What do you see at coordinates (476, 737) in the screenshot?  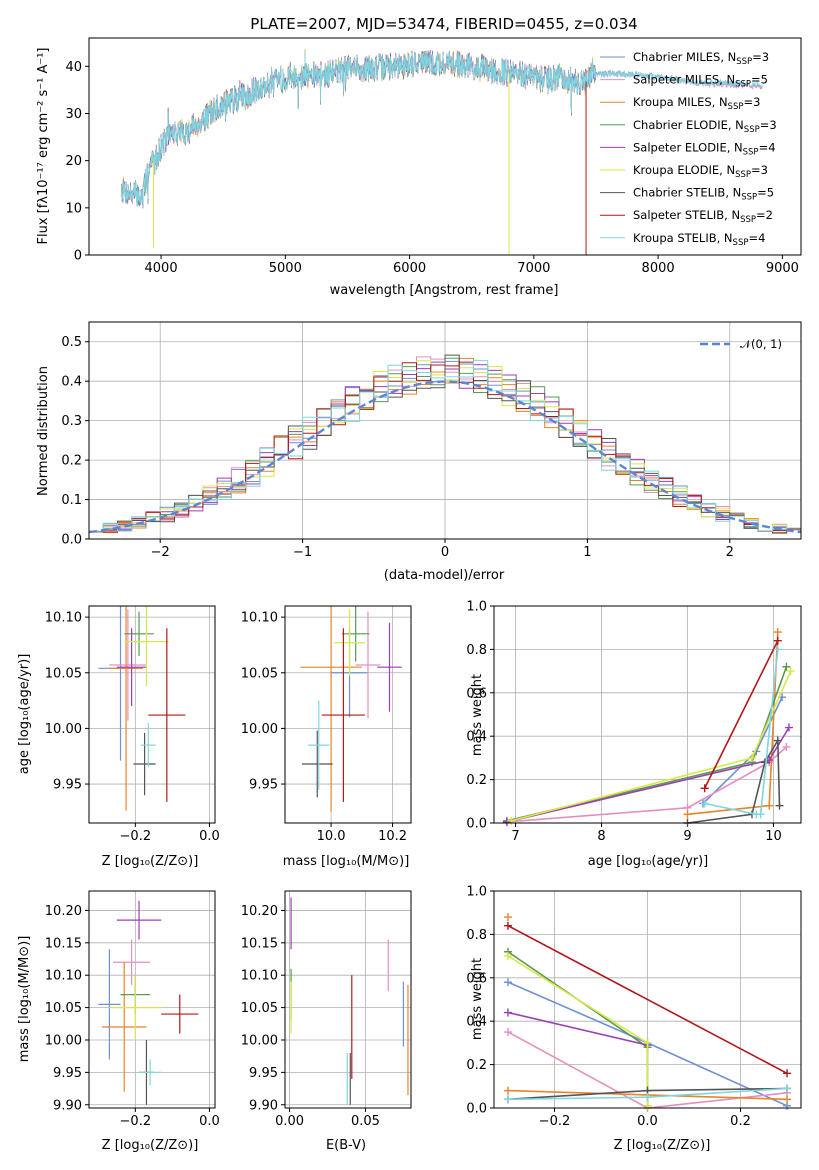 I see `weight-vs-age-y-tick-label: 0.4` at bounding box center [476, 737].